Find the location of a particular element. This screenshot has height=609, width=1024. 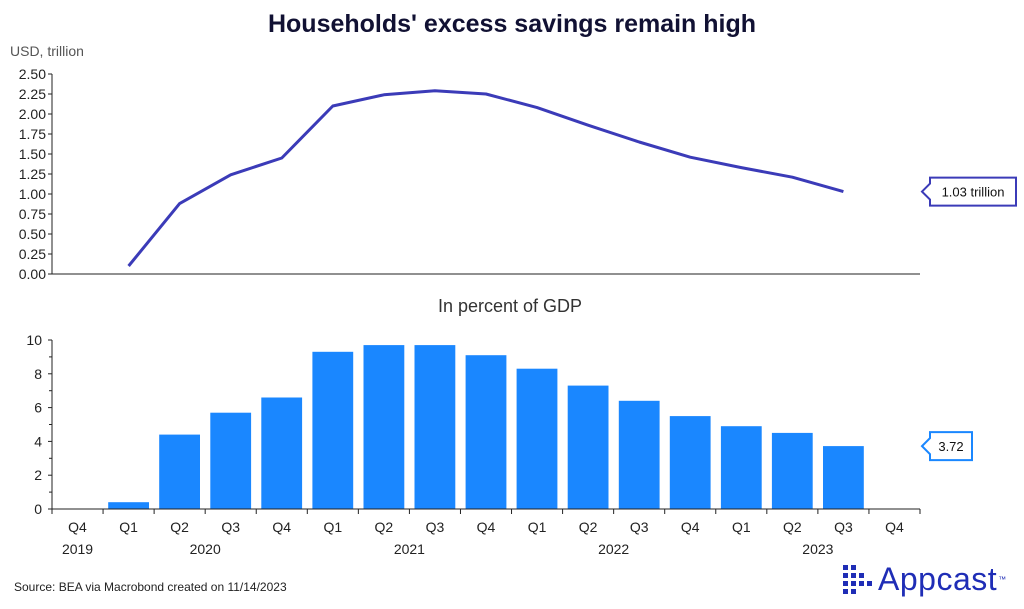

bar-y-tick-label: 4 is located at coordinates (38, 441).